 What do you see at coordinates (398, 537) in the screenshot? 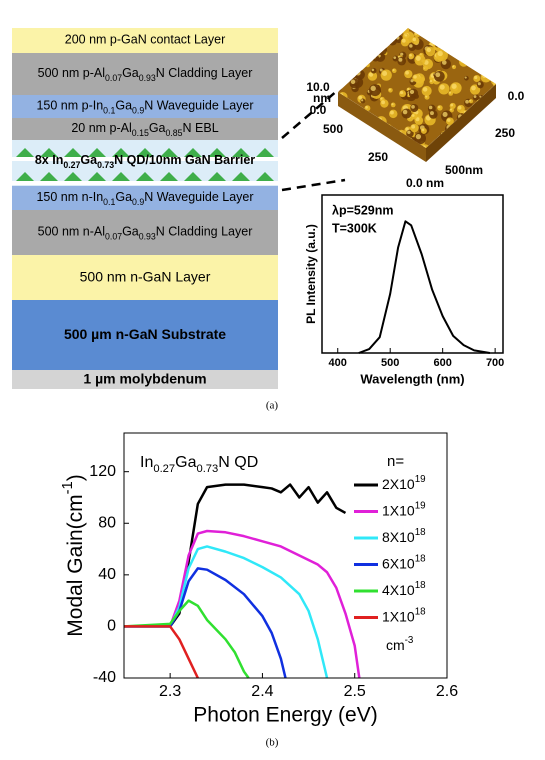
I see `legend-label-run: 8X10` at bounding box center [398, 537].